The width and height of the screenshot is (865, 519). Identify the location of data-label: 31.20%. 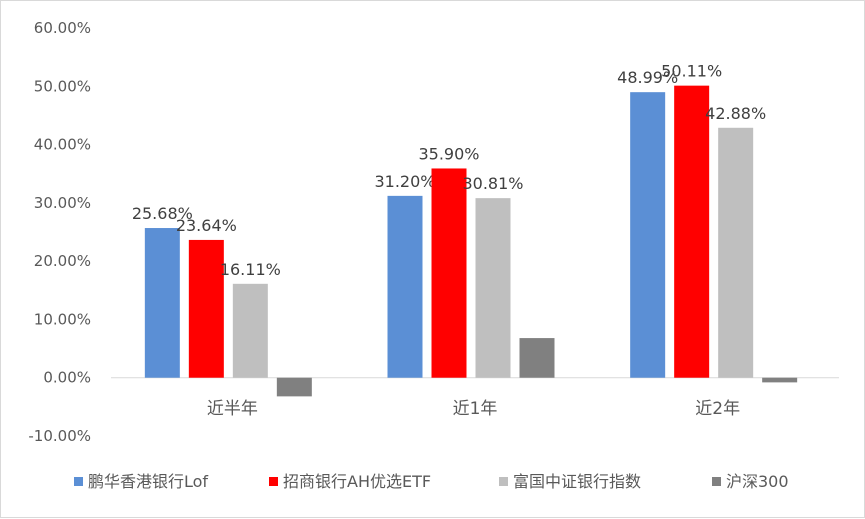
(404, 181).